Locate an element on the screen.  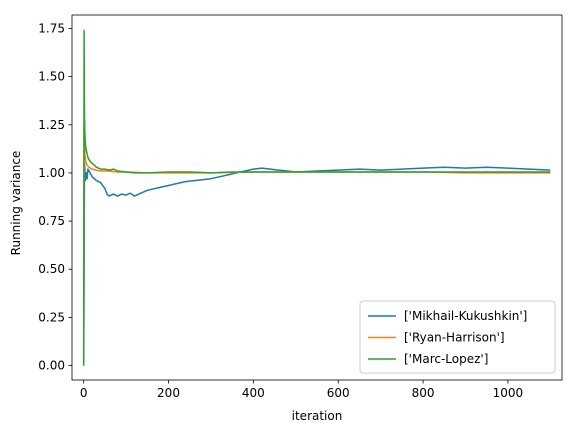
y-tick-label: 0.50 is located at coordinates (51, 269).